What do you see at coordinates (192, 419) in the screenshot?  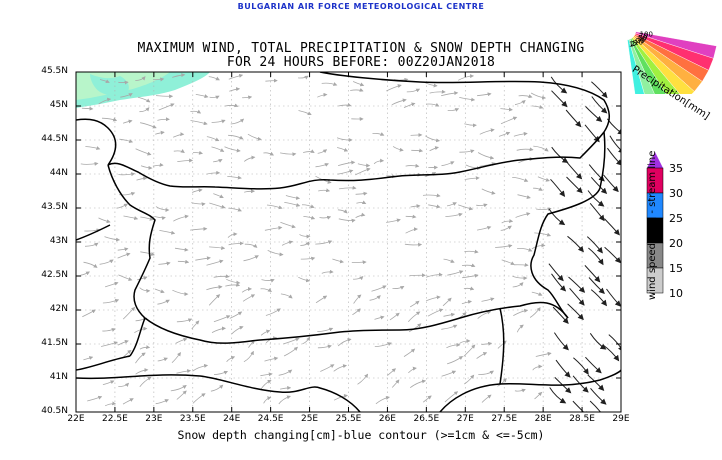 I see `longitude-label: 23.5E` at bounding box center [192, 419].